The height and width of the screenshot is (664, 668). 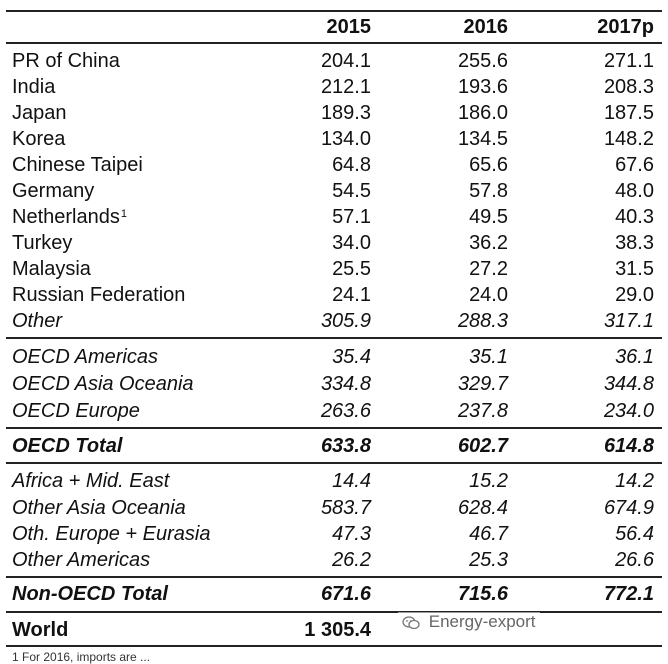 What do you see at coordinates (488, 243) in the screenshot?
I see `value-2016: 36.2` at bounding box center [488, 243].